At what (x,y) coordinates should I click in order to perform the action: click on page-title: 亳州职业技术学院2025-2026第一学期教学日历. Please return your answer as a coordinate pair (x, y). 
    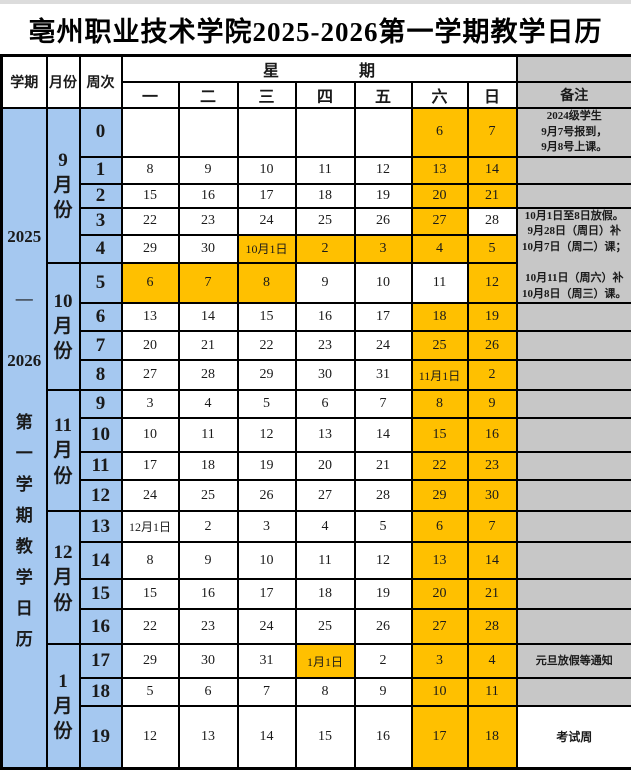
    Looking at the image, I should click on (315, 29).